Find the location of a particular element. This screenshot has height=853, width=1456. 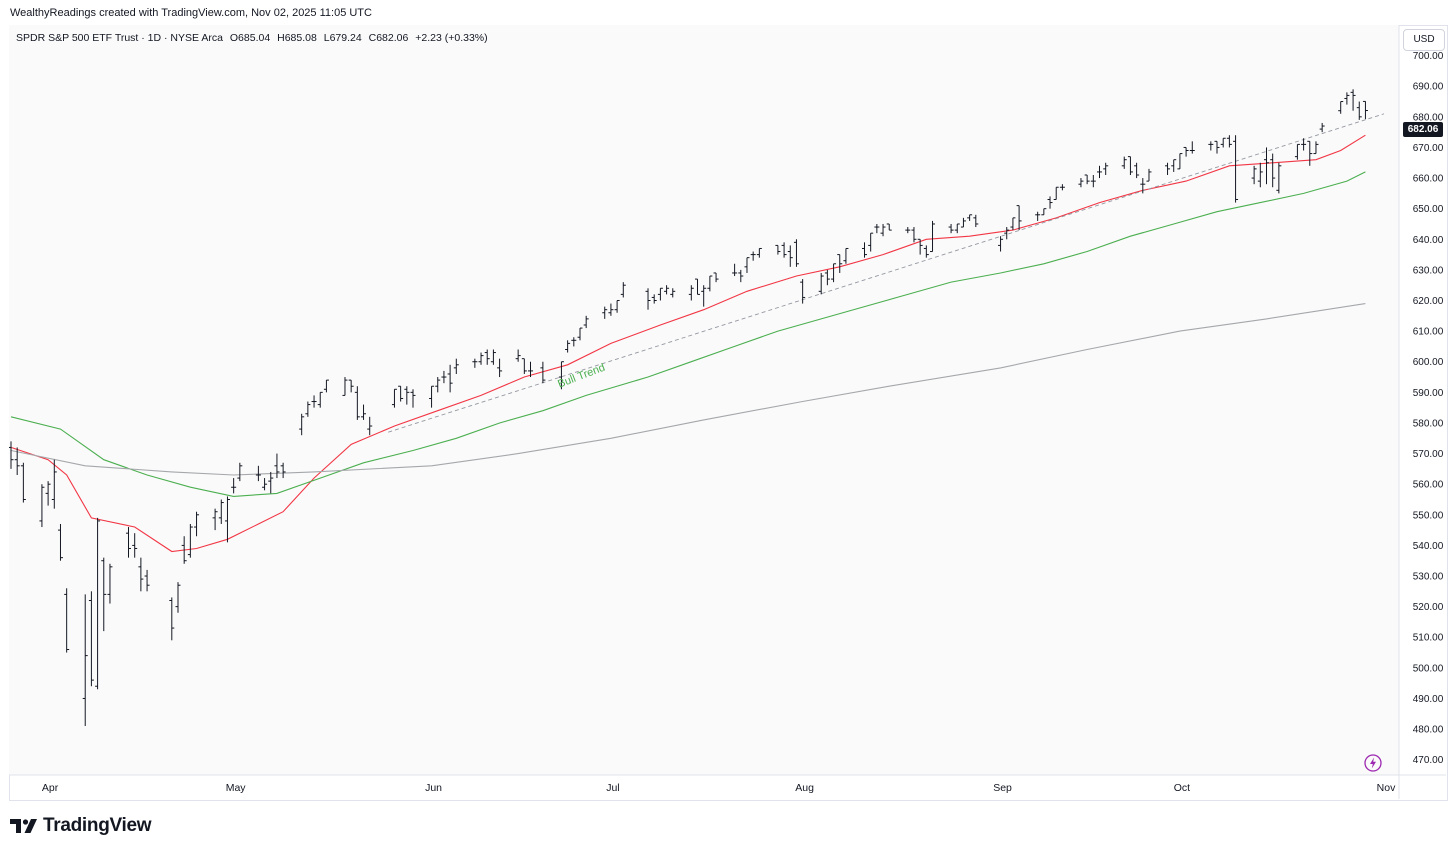

price-tick-label: 680.00 is located at coordinates (1428, 117).